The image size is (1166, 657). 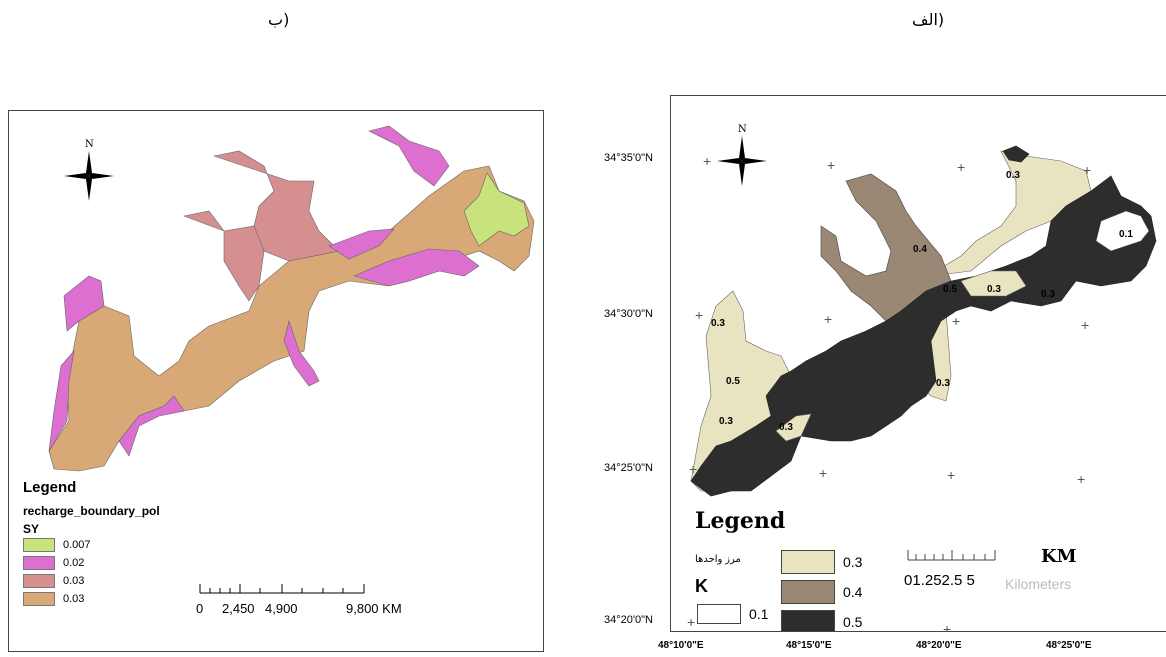 I want to click on km-scale-numbers: 01.252.5 5, so click(x=939, y=580).